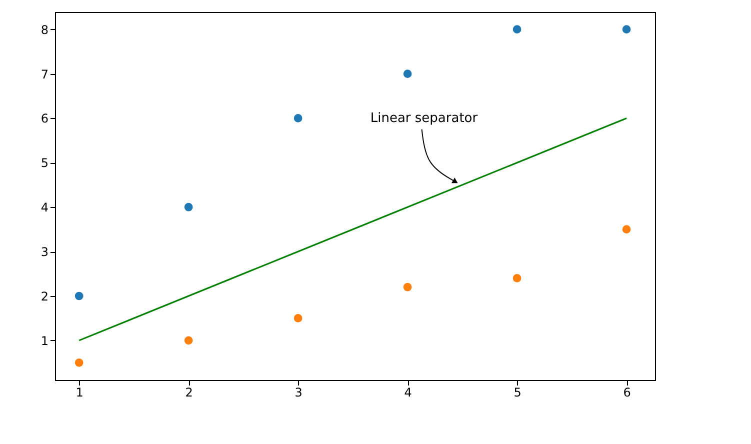 This screenshot has height=444, width=751. Describe the element at coordinates (44, 341) in the screenshot. I see `y-tick-label: 1` at that location.